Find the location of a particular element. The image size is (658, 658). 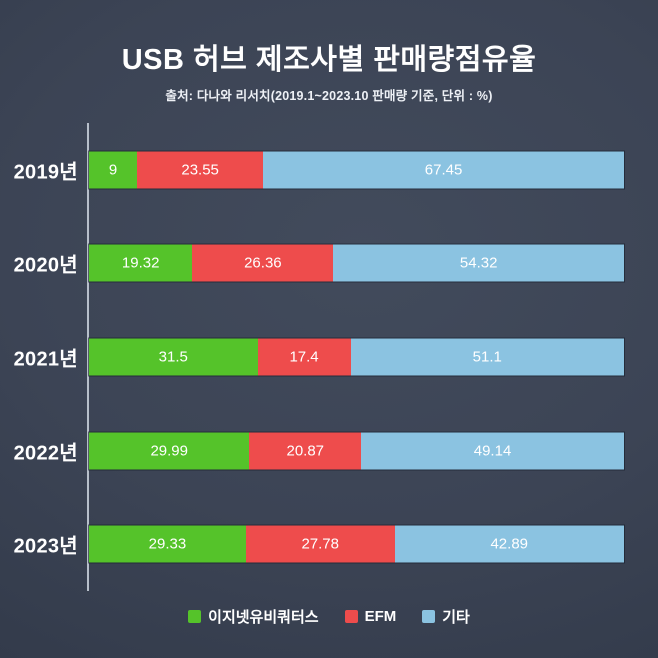

value-label: 27.78 is located at coordinates (320, 544).